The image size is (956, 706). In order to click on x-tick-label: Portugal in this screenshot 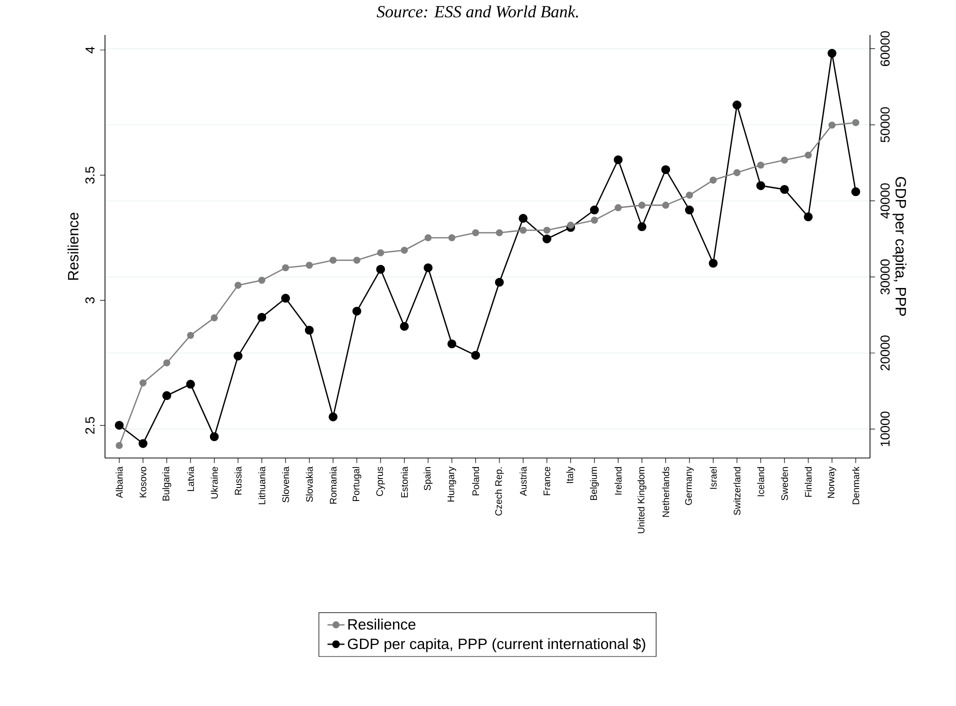, I will do `click(357, 484)`.